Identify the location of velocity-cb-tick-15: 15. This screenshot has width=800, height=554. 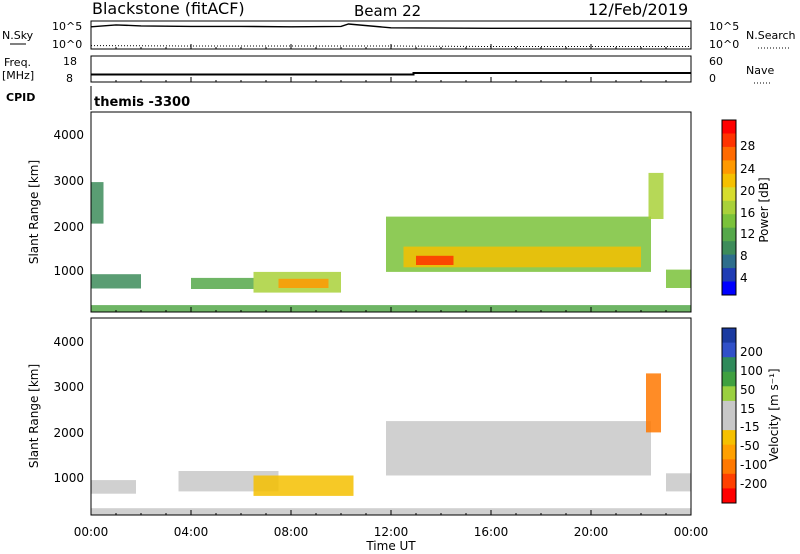
(747, 409).